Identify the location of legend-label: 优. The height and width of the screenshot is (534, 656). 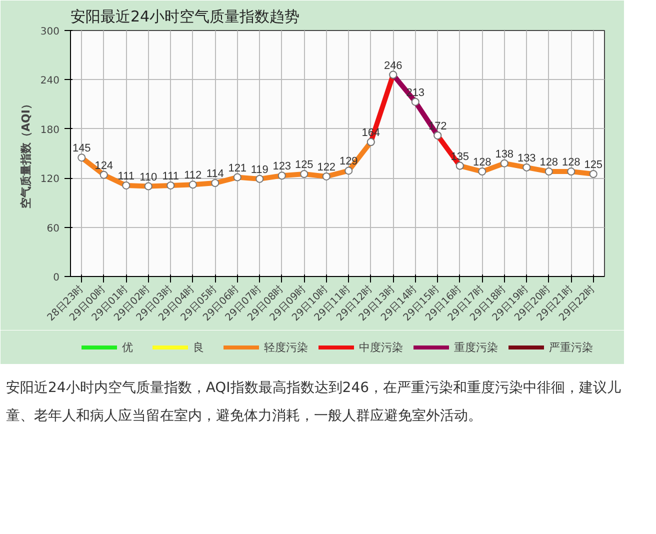
(128, 347).